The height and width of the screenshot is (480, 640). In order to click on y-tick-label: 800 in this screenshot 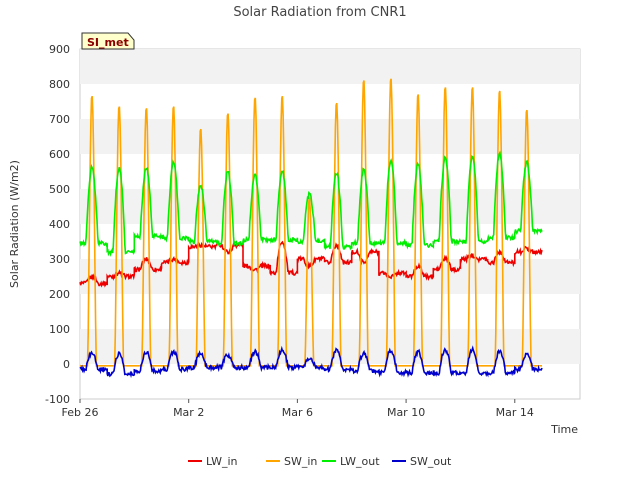, I will do `click(59, 84)`.